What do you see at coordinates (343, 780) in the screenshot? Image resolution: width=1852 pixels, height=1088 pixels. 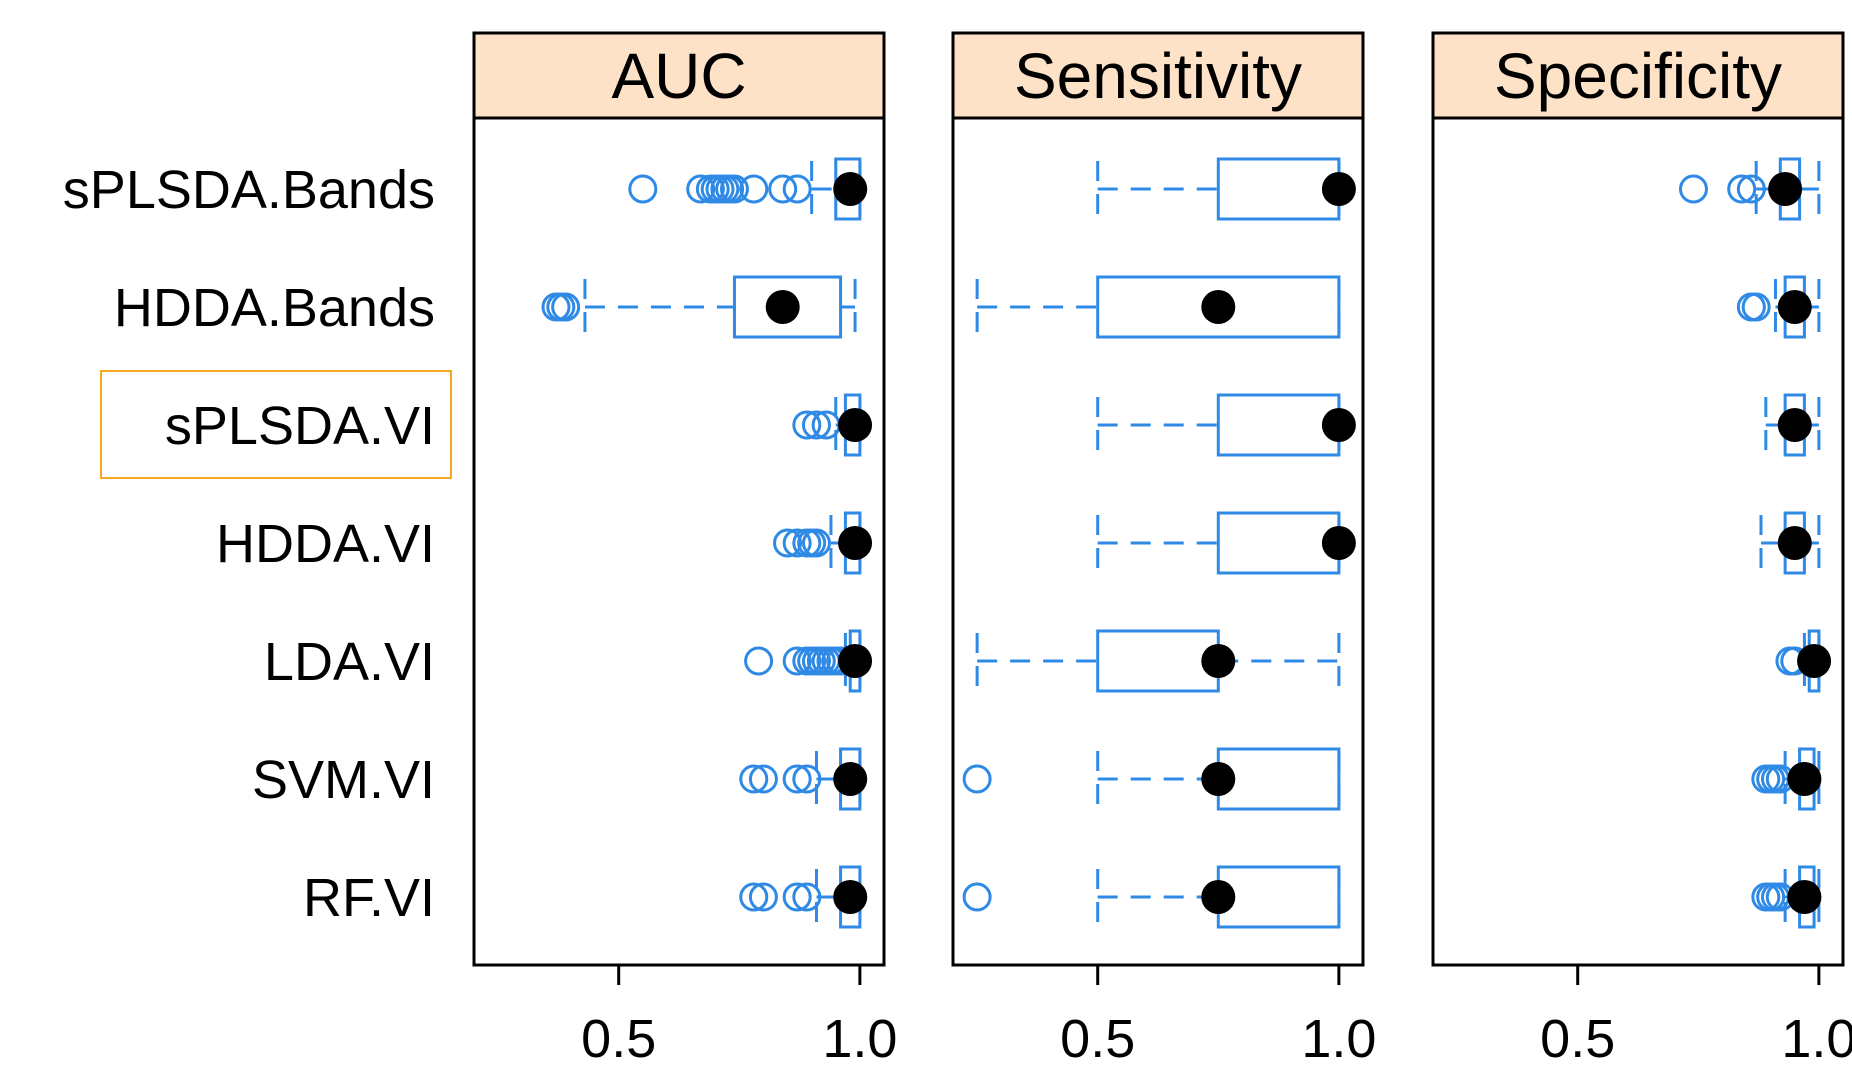 I see `row-label-svm-vi: SVM.VI` at bounding box center [343, 780].